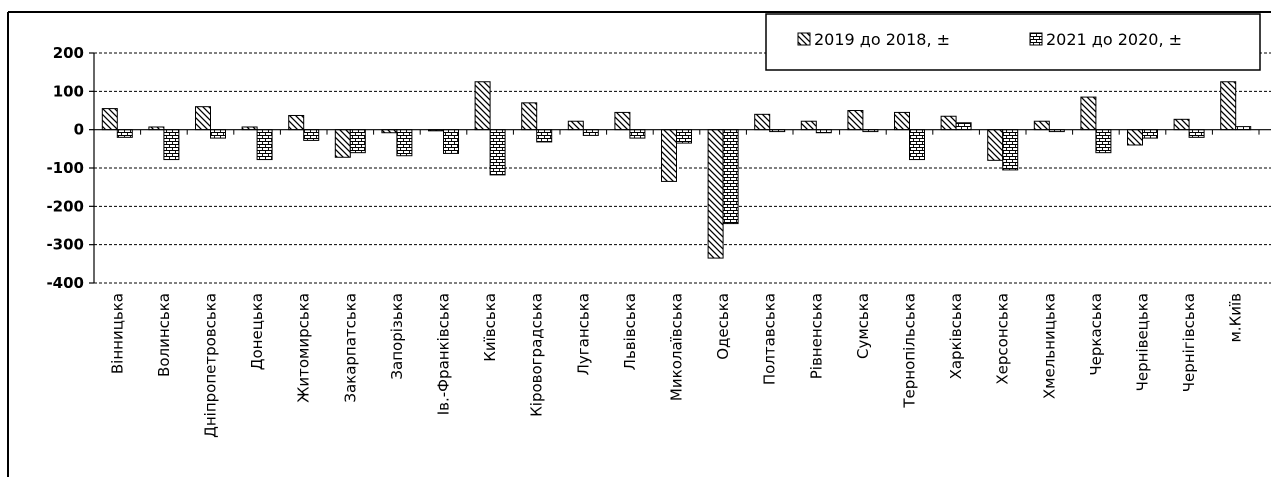 This screenshot has height=477, width=1271. What do you see at coordinates (65, 206) in the screenshot?
I see `y-tick-label: -200` at bounding box center [65, 206].